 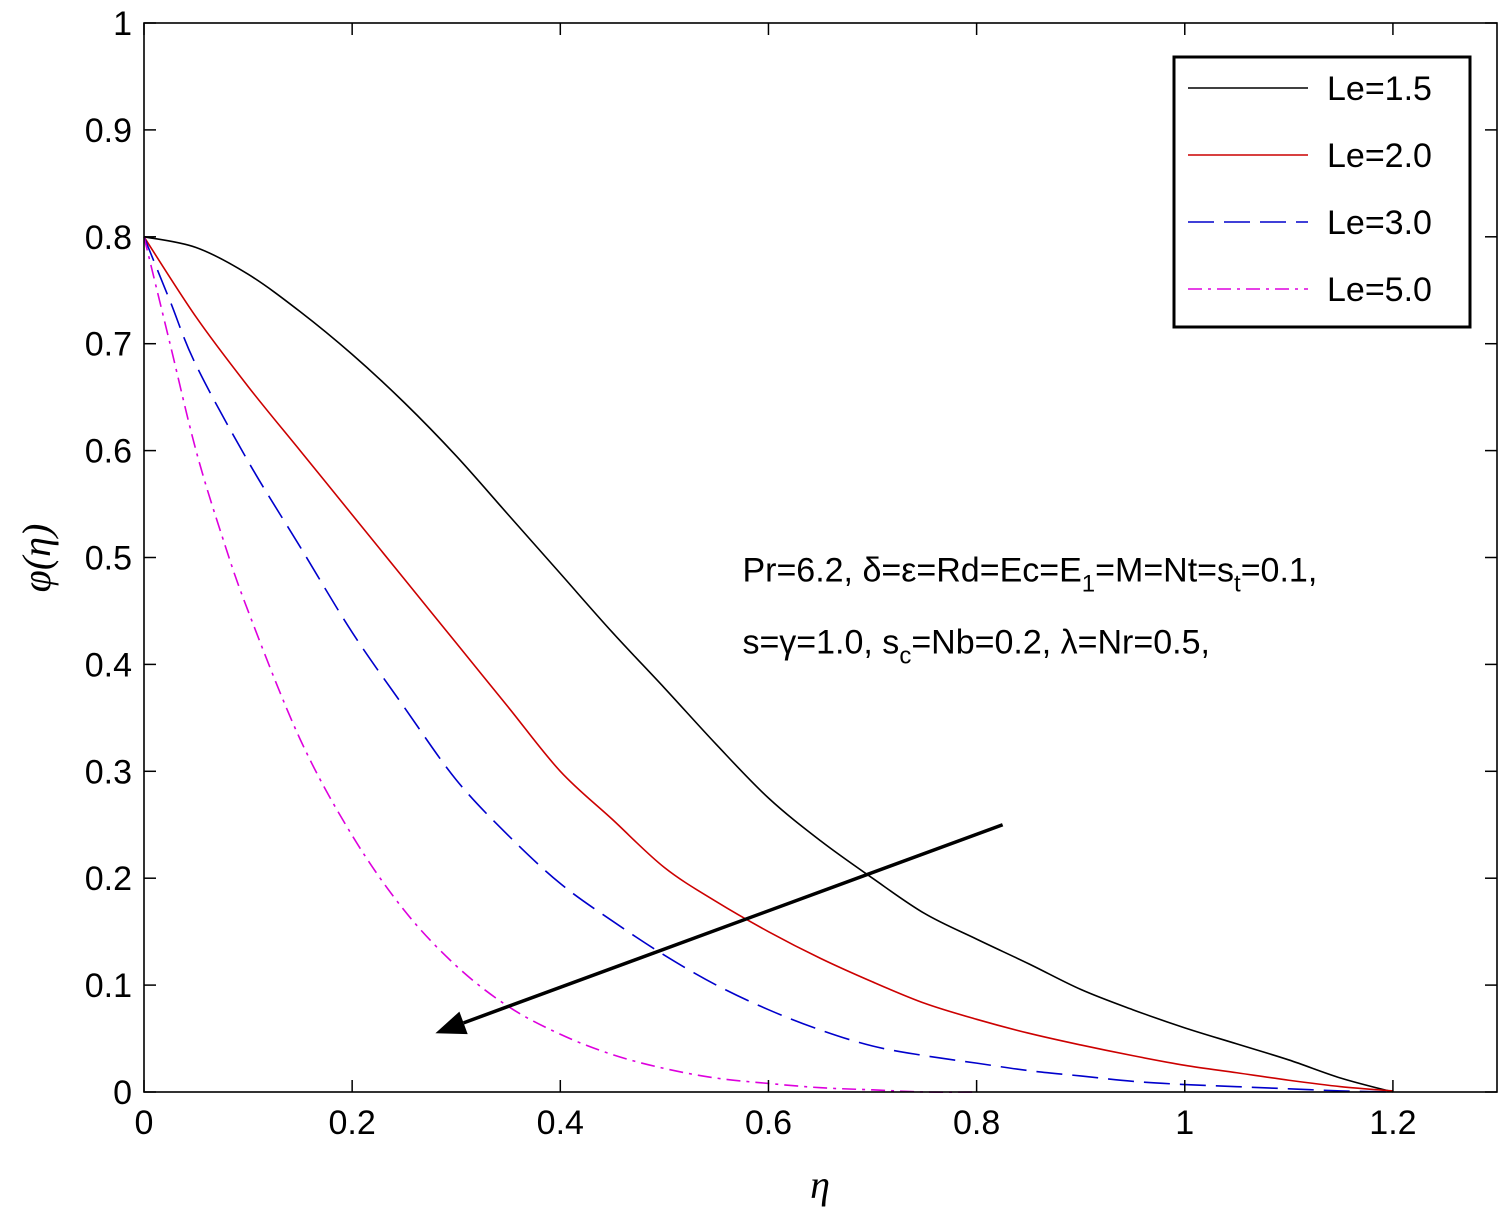 What do you see at coordinates (820, 643) in the screenshot?
I see `annotation-segment: s=γ=1.0, s` at bounding box center [820, 643].